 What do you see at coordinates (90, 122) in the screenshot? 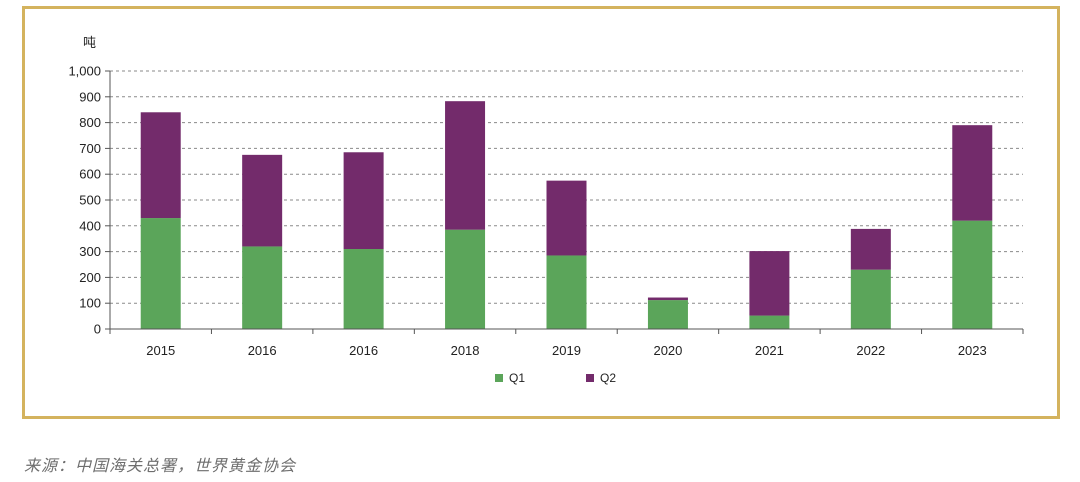
I see `y-tick-label: 800` at bounding box center [90, 122].